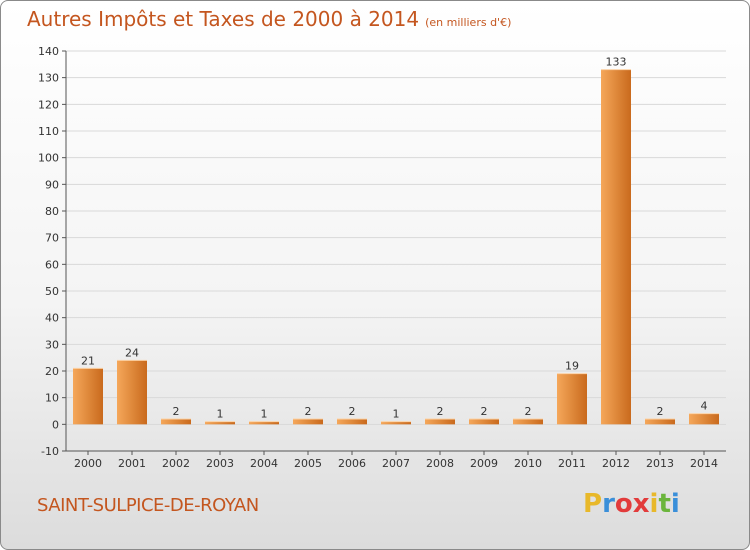 The height and width of the screenshot is (550, 750). What do you see at coordinates (352, 463) in the screenshot?
I see `x-tick-label: 2006` at bounding box center [352, 463].